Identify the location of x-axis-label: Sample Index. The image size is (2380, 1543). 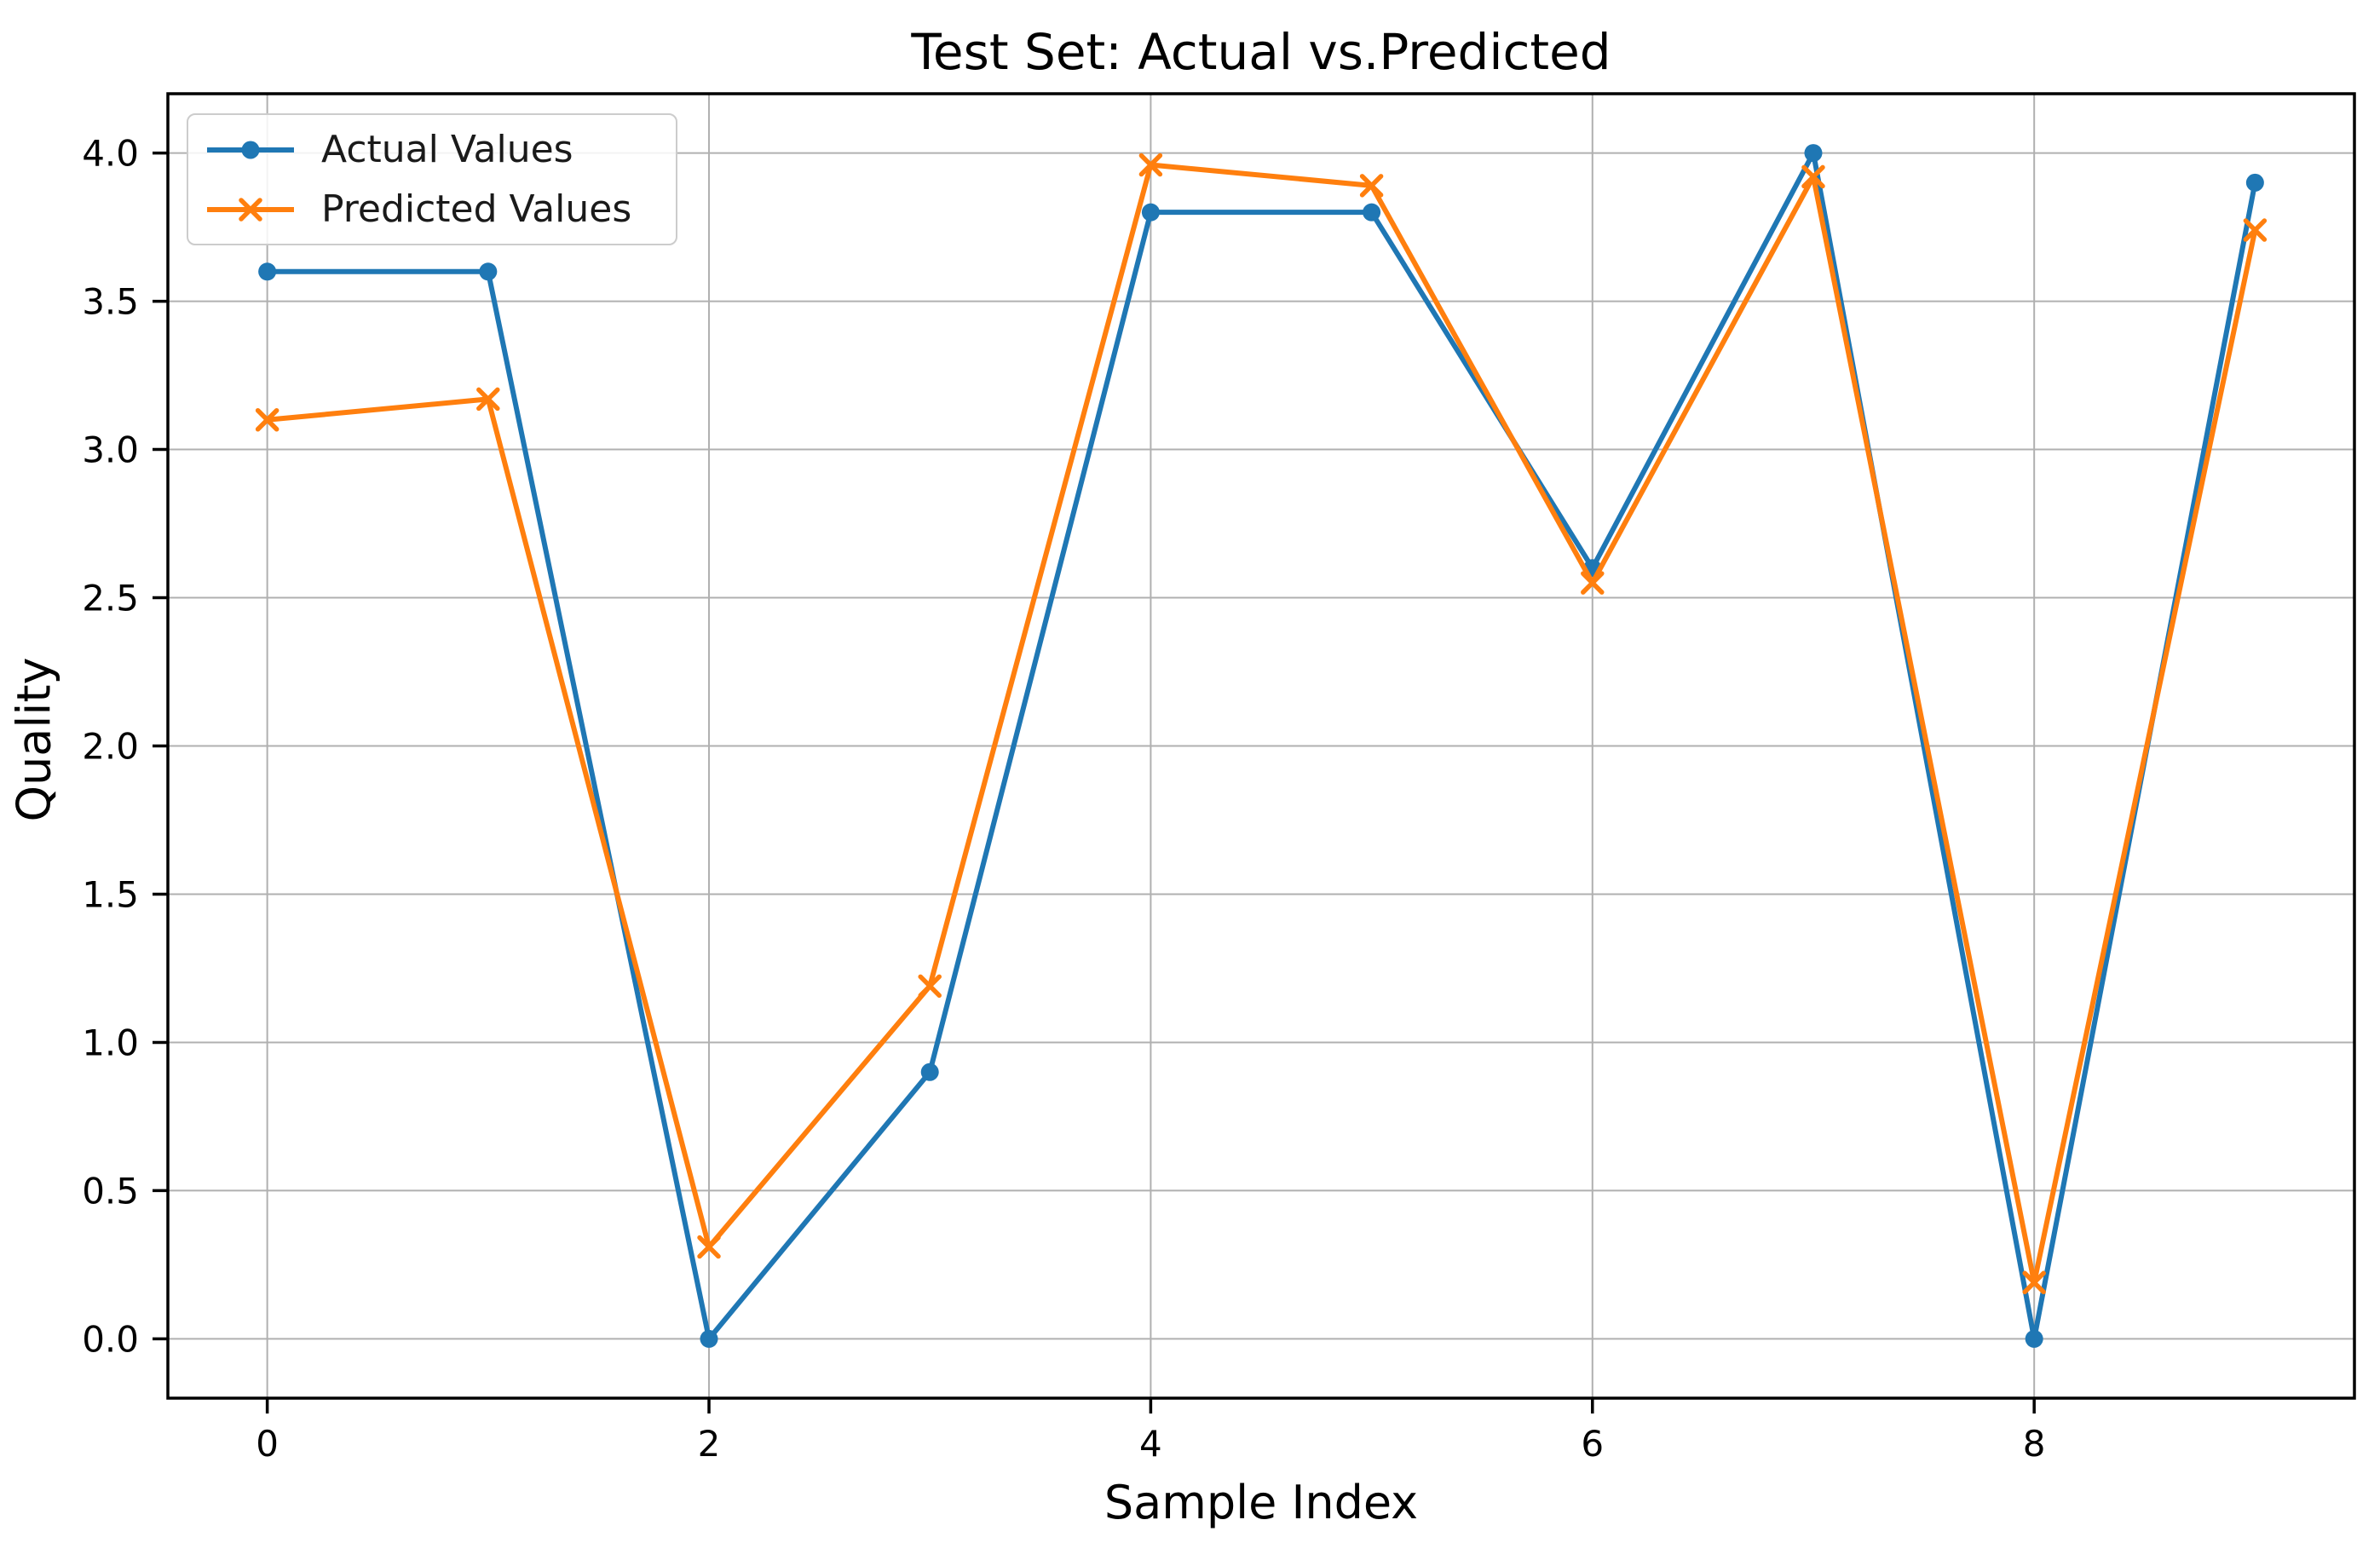
(1261, 1502).